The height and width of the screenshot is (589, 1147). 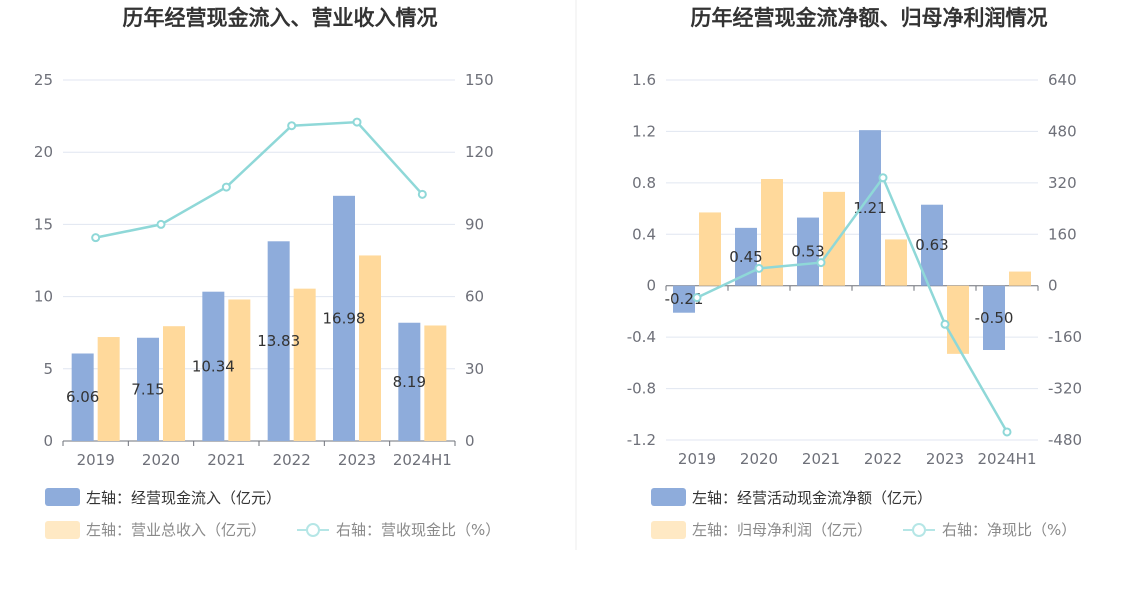 I want to click on legend-label-revenue: 左轴：营业总收入（亿元）, so click(x=176, y=530).